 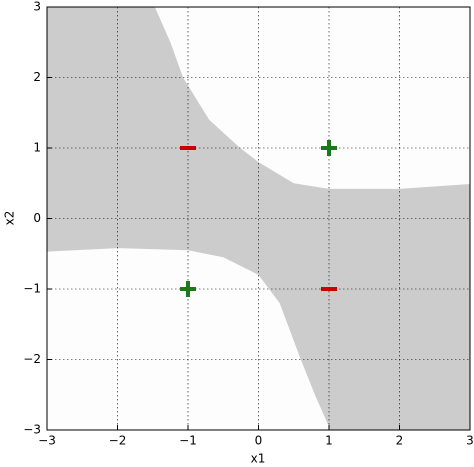 I want to click on y-tick-label: 2, so click(x=37, y=77).